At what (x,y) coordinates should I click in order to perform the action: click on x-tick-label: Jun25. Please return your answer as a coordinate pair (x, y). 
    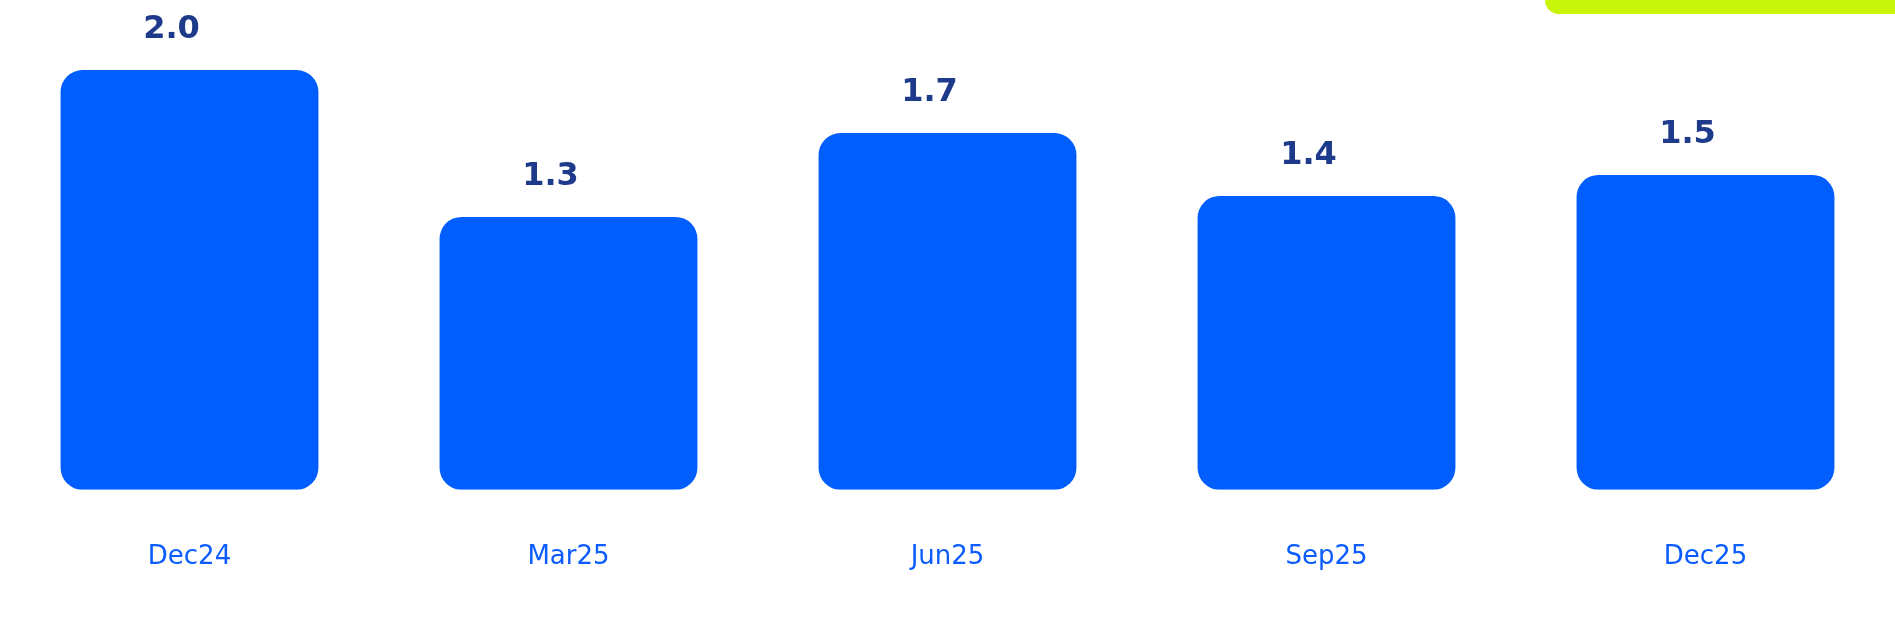
    Looking at the image, I should click on (946, 555).